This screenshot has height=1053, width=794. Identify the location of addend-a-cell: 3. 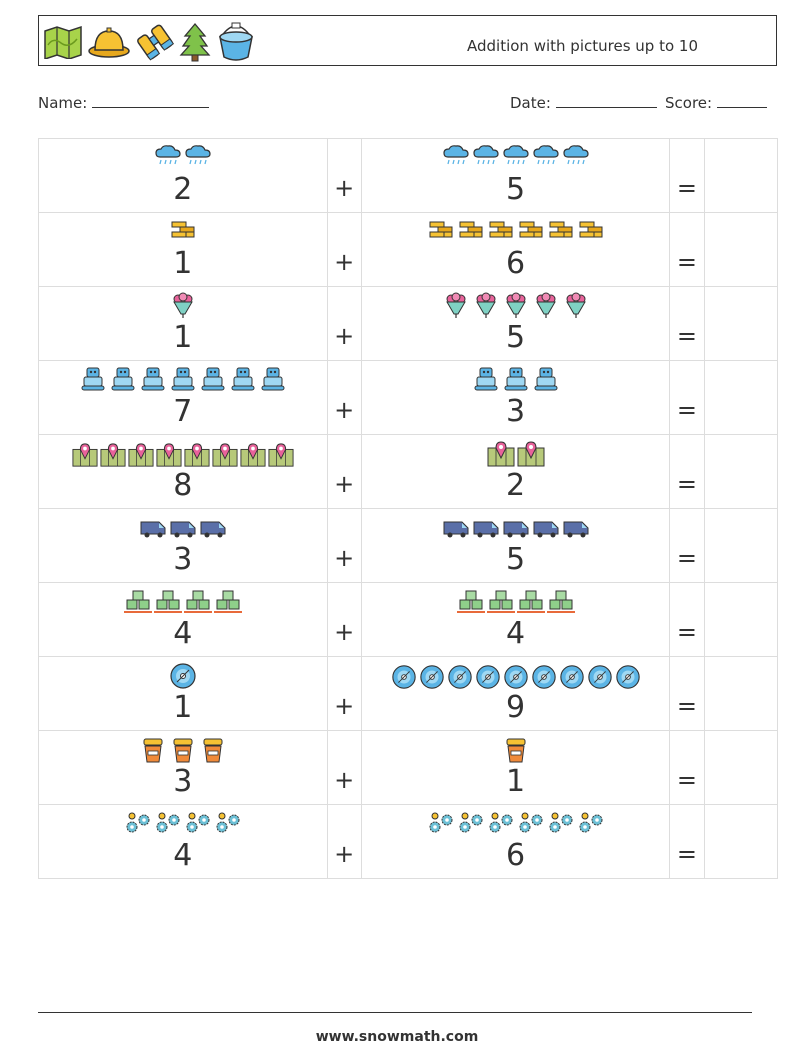
(183, 767).